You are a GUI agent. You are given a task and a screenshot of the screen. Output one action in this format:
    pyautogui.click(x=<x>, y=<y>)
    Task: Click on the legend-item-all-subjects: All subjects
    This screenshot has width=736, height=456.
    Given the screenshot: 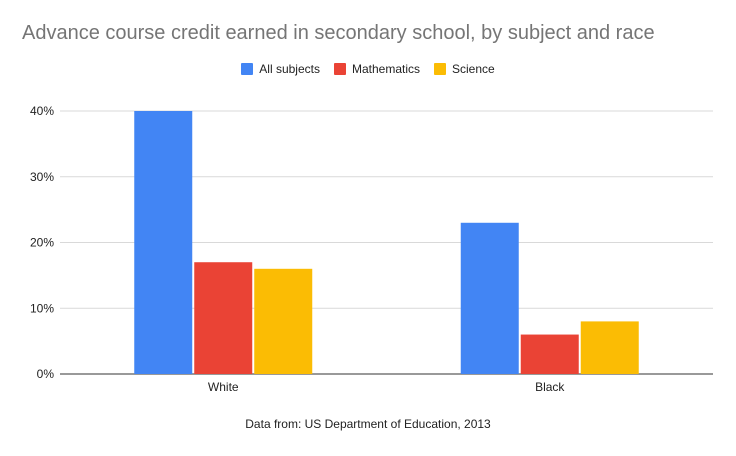 What is the action you would take?
    pyautogui.click(x=280, y=69)
    